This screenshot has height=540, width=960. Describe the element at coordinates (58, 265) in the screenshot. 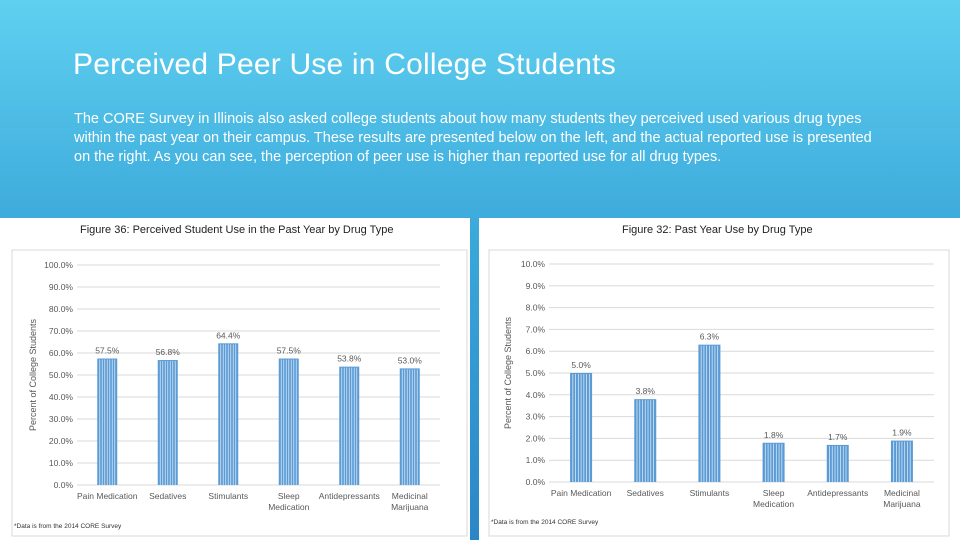

I see `y-tick-label: 100.0%` at that location.